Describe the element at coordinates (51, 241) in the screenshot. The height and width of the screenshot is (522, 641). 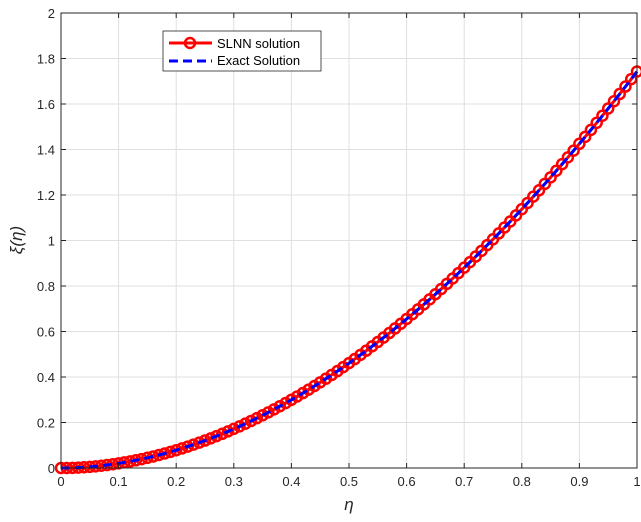
I see `y-tick-label: 1` at that location.